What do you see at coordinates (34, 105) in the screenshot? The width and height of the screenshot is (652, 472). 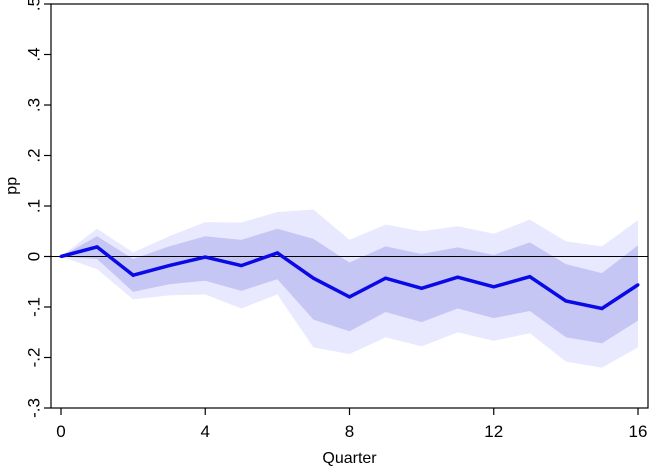 I see `y-tick-label: .3` at bounding box center [34, 105].